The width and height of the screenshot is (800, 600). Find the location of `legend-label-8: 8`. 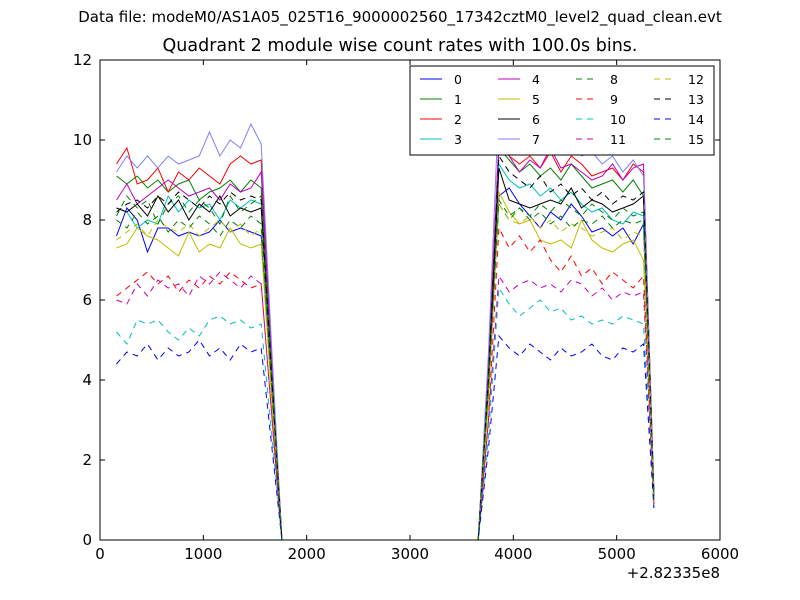

legend-label-8: 8 is located at coordinates (614, 79).